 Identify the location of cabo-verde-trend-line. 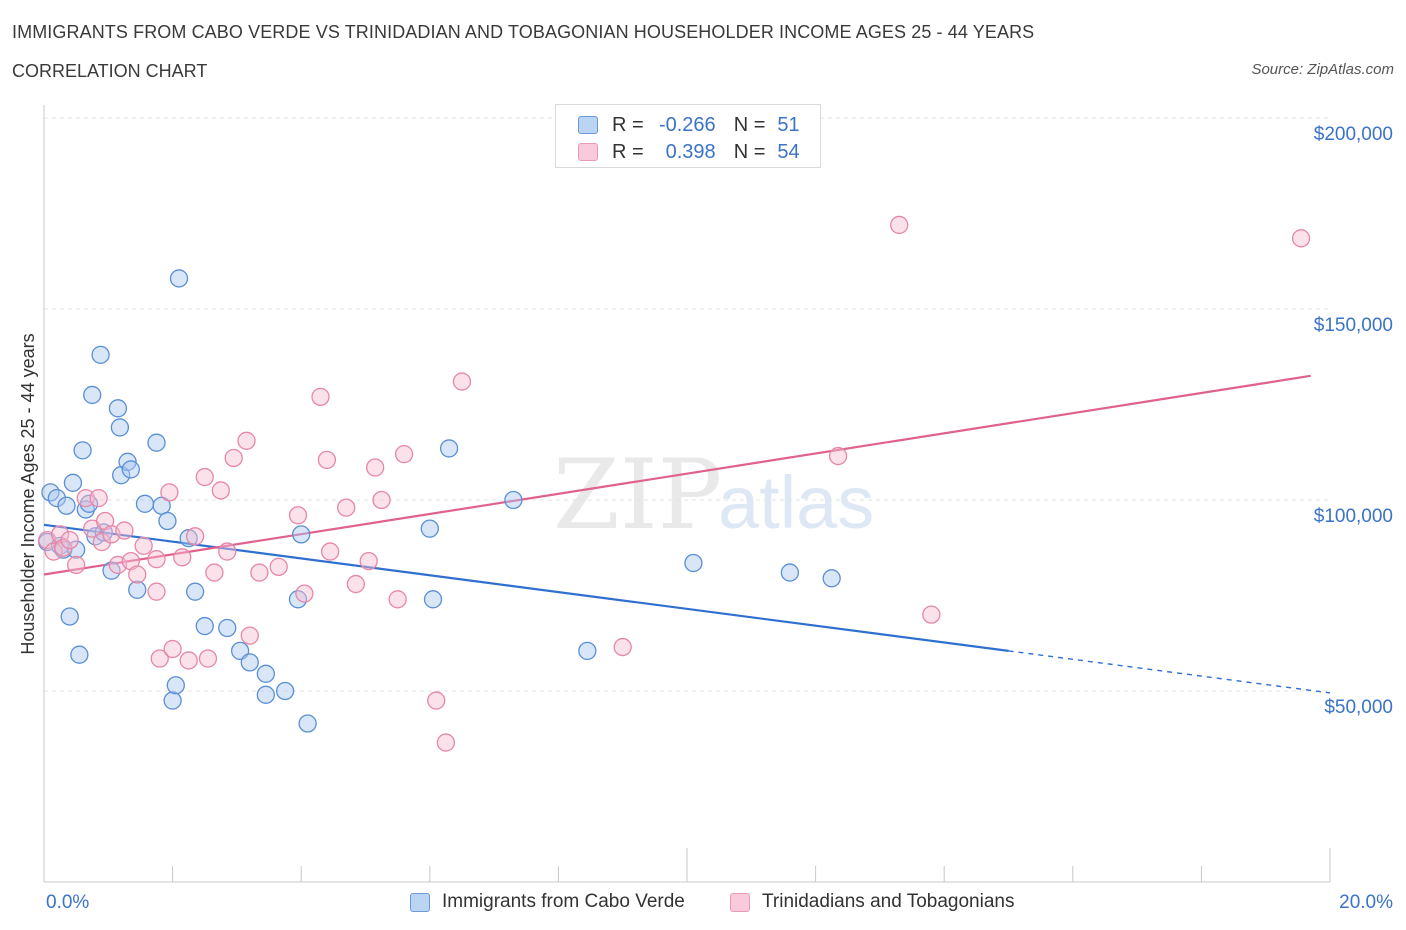
(526, 587).